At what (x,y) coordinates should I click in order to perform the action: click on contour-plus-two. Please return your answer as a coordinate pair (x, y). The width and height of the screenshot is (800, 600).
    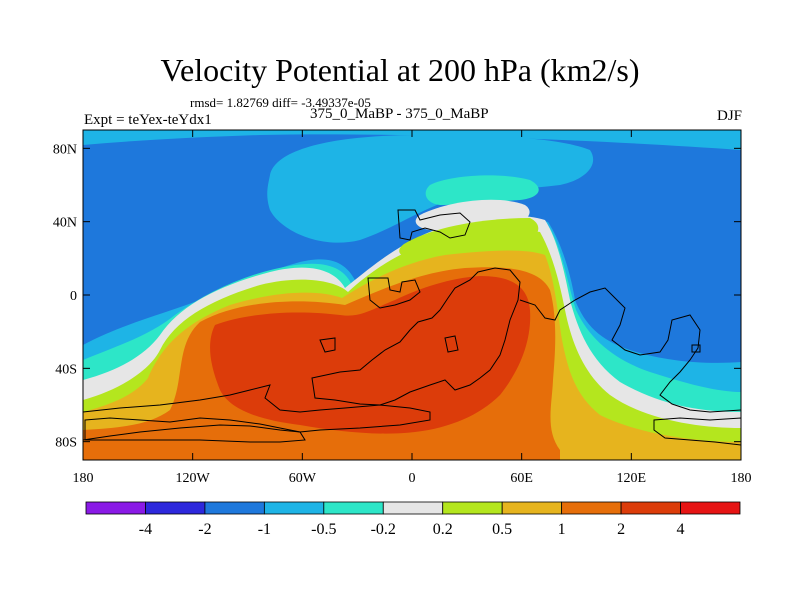
    Looking at the image, I should click on (370, 355).